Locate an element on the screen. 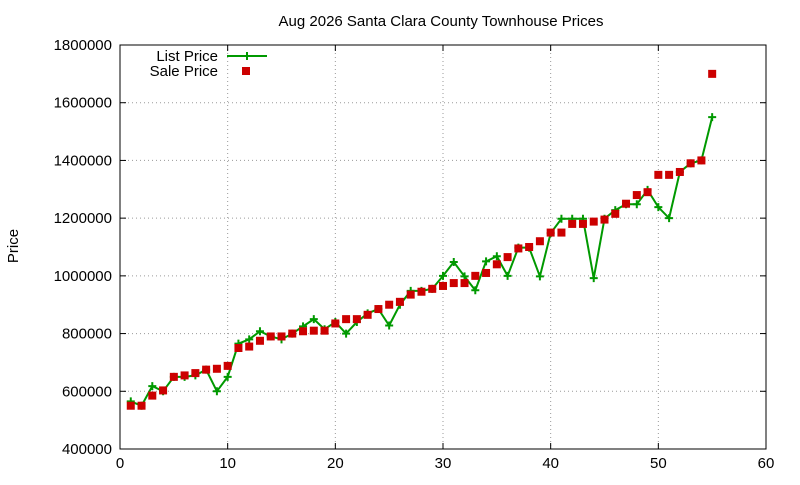 The height and width of the screenshot is (485, 800). x-tick-label: 0 is located at coordinates (120, 463).